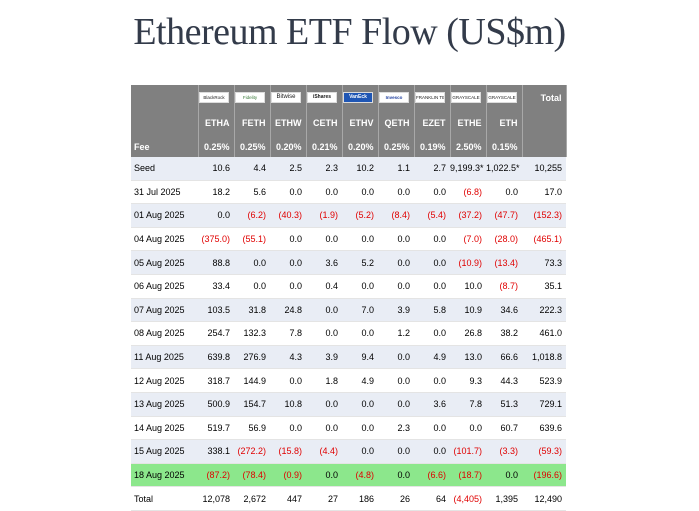 The width and height of the screenshot is (699, 511). Describe the element at coordinates (288, 451) in the screenshot. I see `flow-cell: (15.8)` at that location.